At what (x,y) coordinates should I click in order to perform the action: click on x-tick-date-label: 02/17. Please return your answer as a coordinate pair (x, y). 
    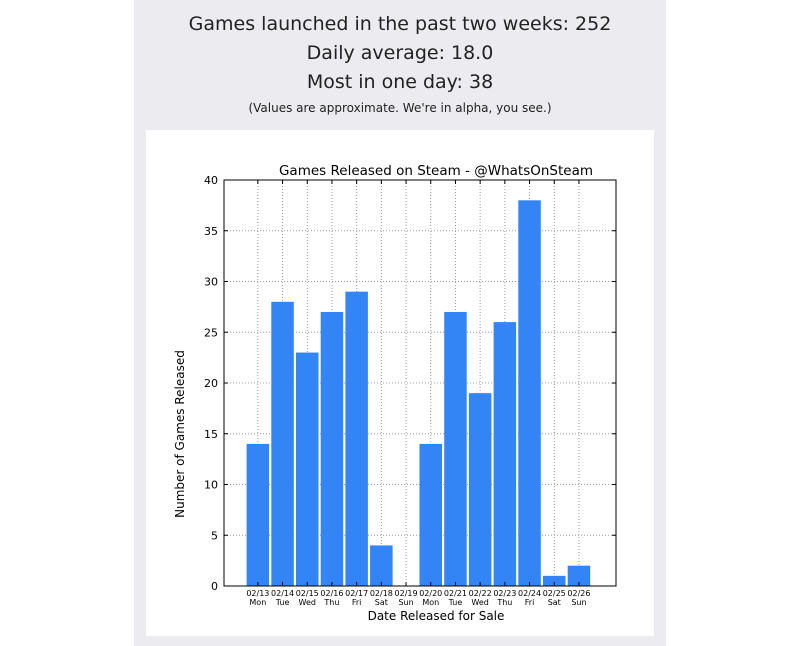
    Looking at the image, I should click on (356, 593).